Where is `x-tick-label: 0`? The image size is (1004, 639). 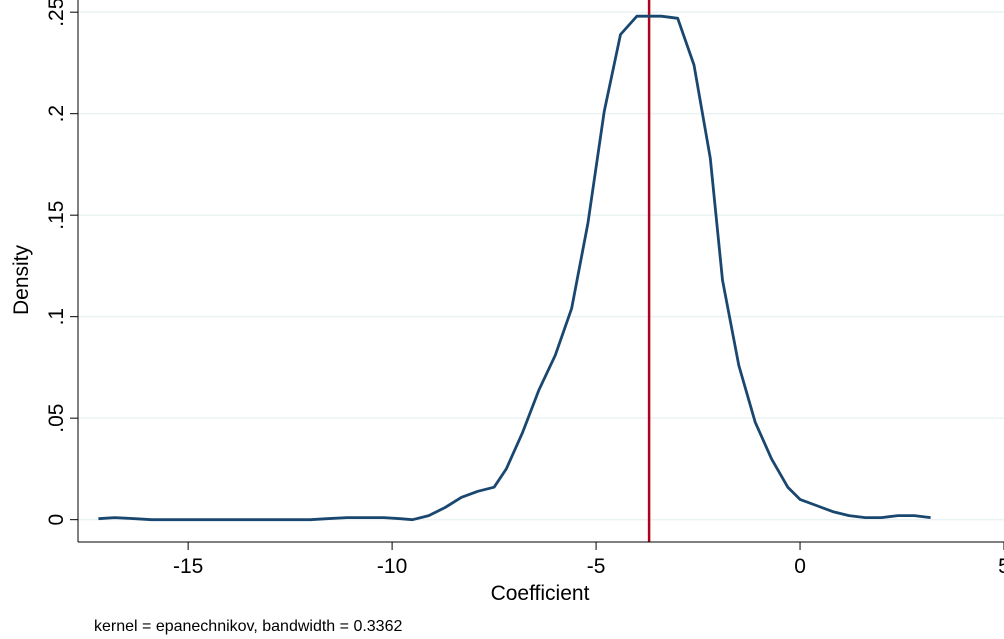 x-tick-label: 0 is located at coordinates (800, 566).